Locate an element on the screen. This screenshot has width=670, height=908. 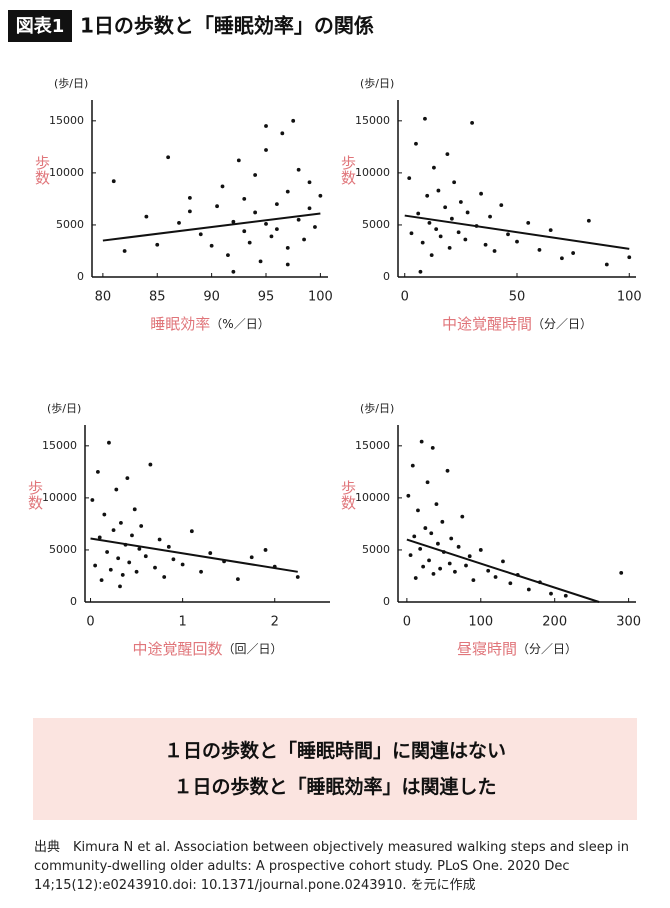
x-tick-label: 200 is located at coordinates (554, 622).